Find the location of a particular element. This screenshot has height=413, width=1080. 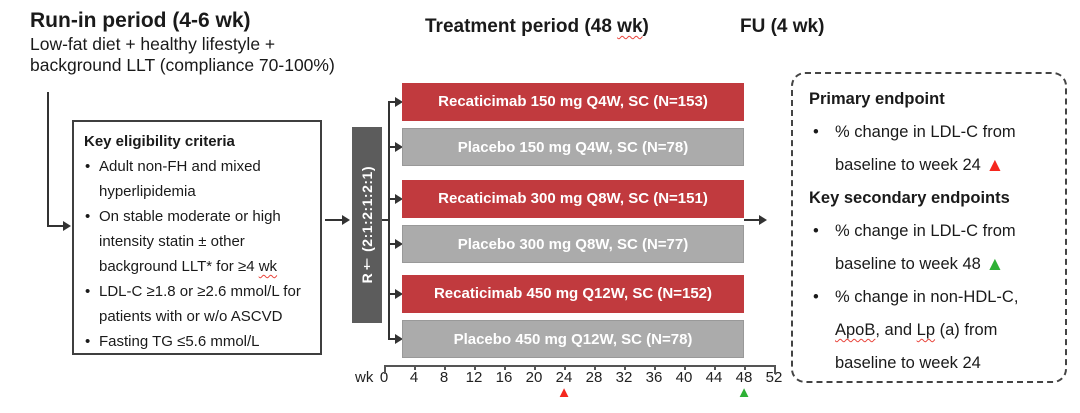

arms-to-endpoints-arrowhead-icon is located at coordinates (763, 219).